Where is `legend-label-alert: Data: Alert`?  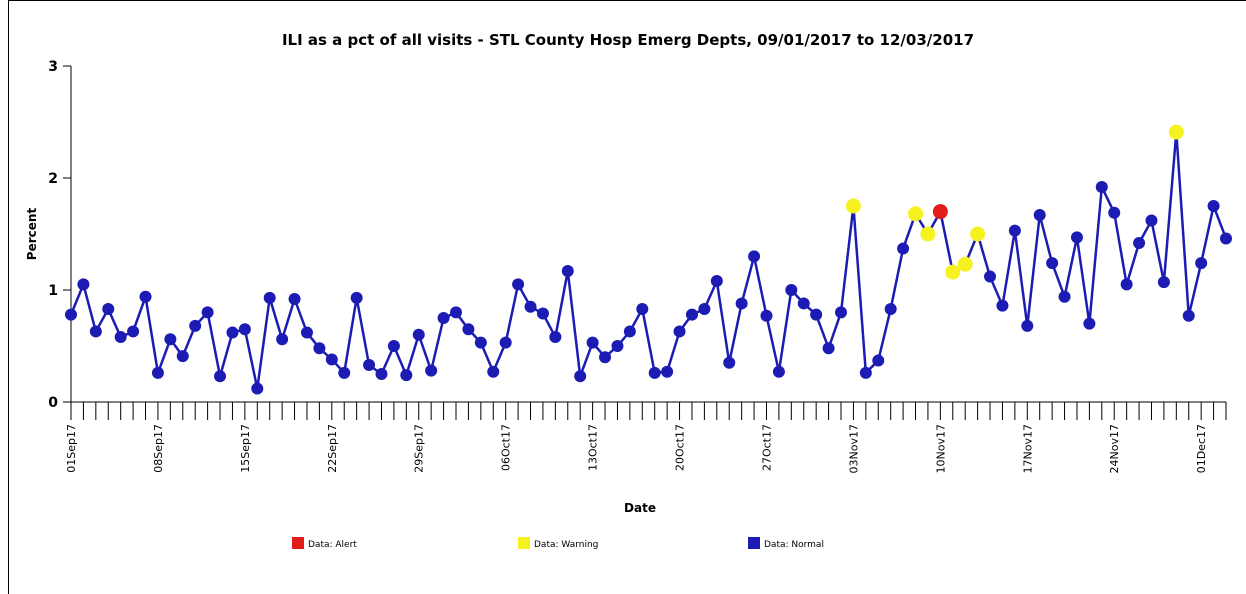 legend-label-alert: Data: Alert is located at coordinates (332, 545).